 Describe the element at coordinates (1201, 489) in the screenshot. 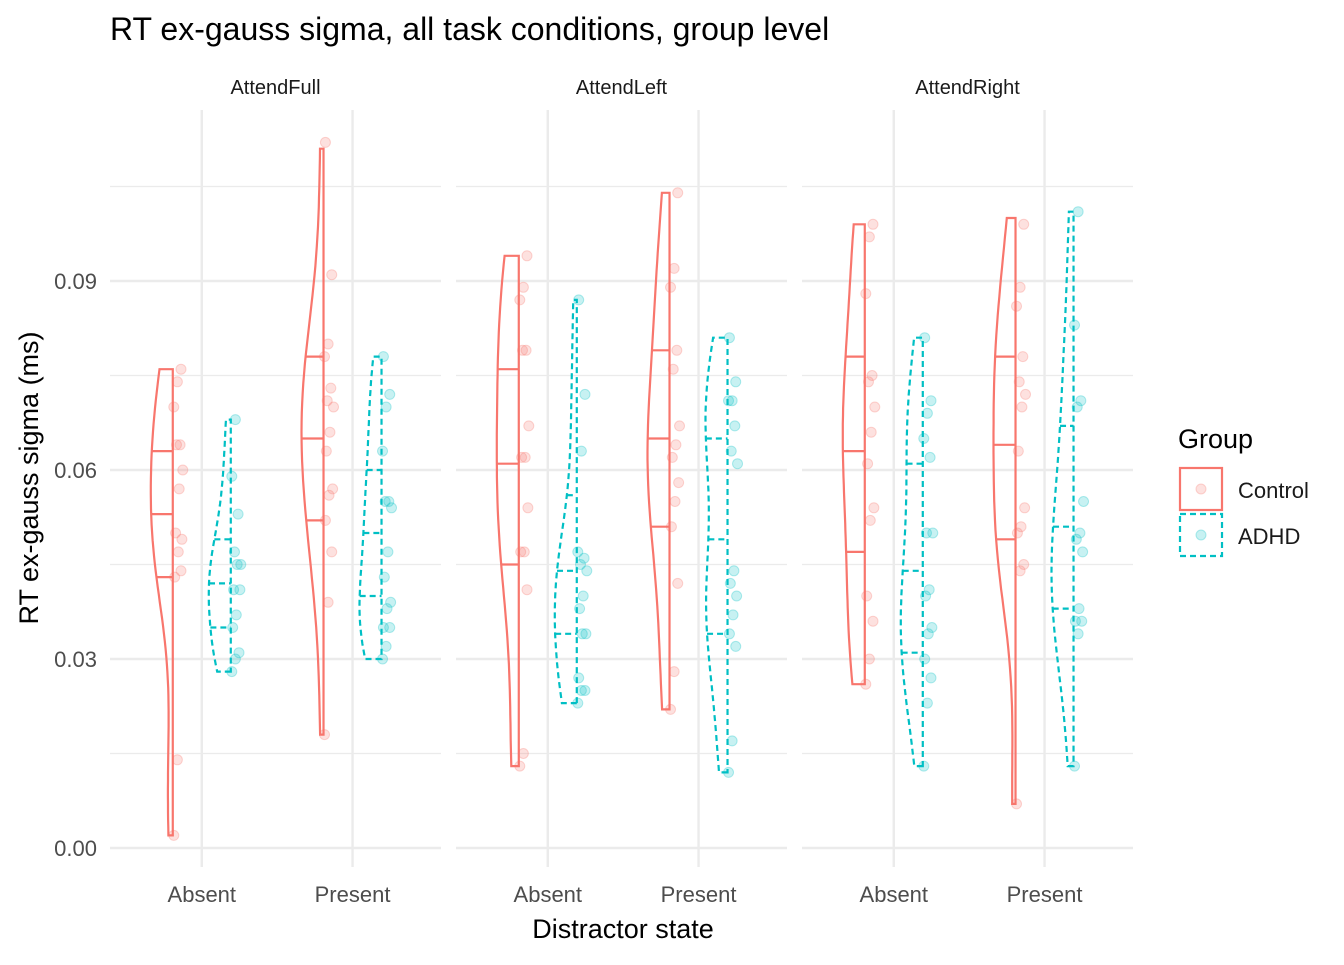

I see `legend-key-Control` at that location.